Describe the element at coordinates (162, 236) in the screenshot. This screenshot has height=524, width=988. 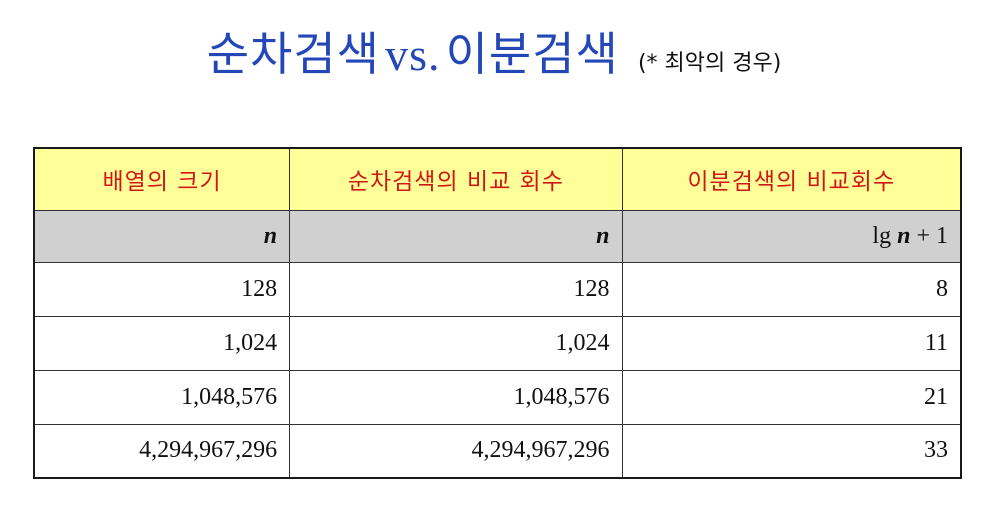
I see `formula-array-size: n` at that location.